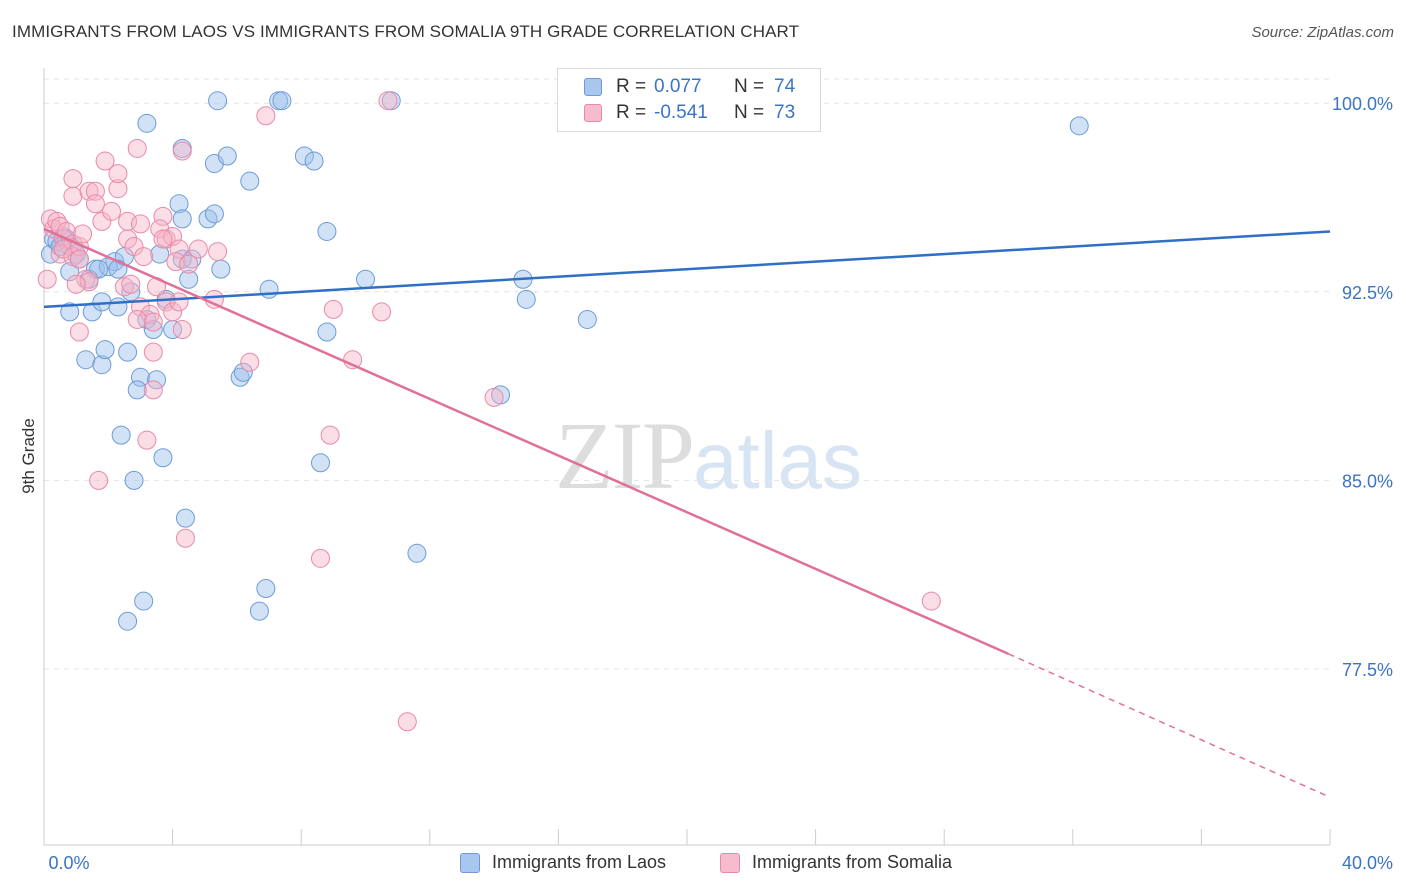 The height and width of the screenshot is (892, 1406). What do you see at coordinates (579, 862) in the screenshot?
I see `laos-legend-label: Immigrants from Laos` at bounding box center [579, 862].